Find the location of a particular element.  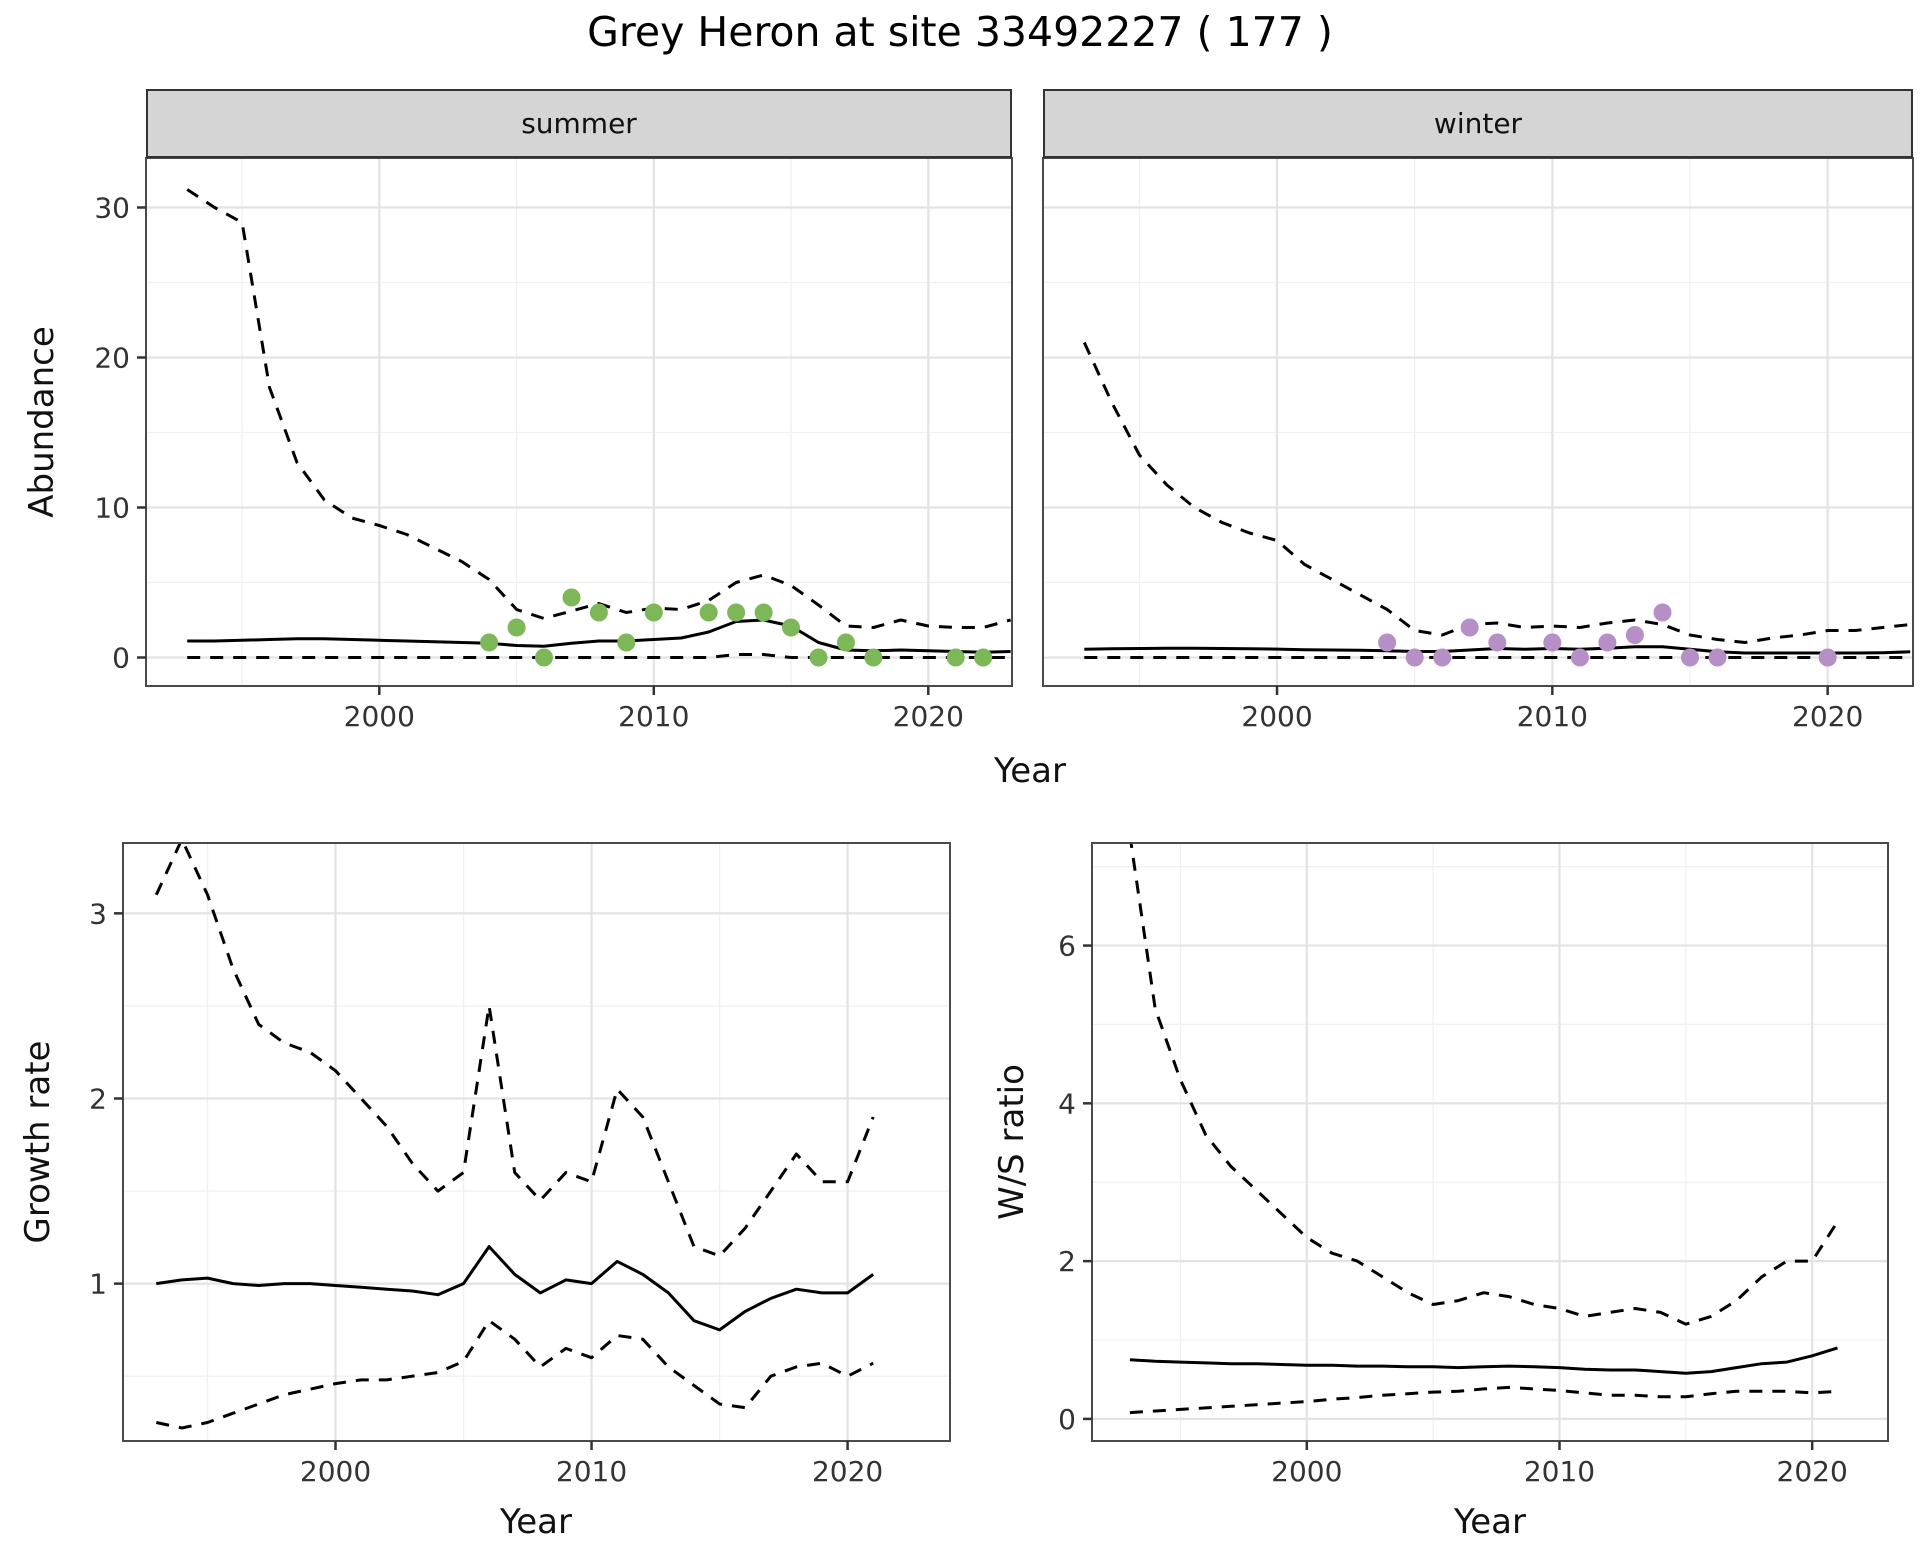

x-axis-title-year-bottom-left: Year is located at coordinates (536, 1522).